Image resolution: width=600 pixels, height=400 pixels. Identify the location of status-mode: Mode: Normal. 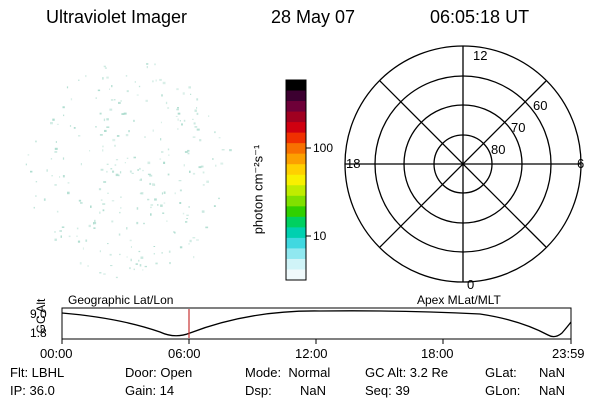
(288, 372).